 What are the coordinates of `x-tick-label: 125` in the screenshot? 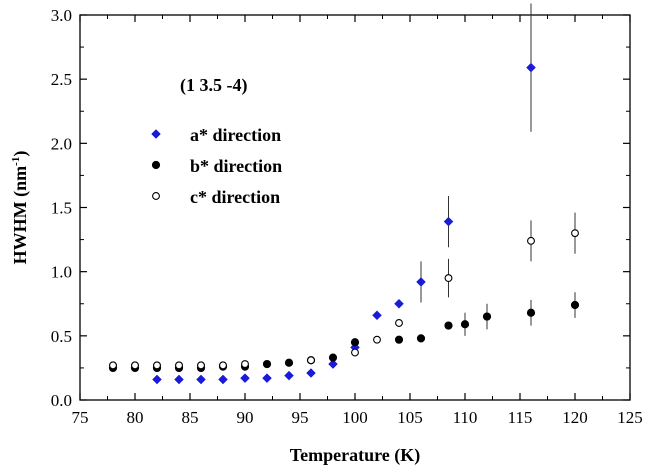 It's located at (630, 417).